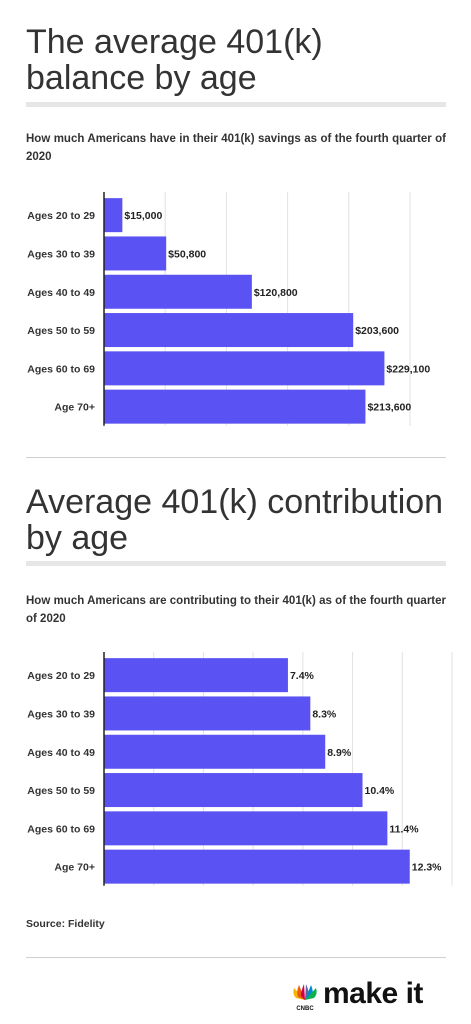 The width and height of the screenshot is (471, 1024). What do you see at coordinates (305, 998) in the screenshot?
I see `cnbc-peacock-icon: CNBC` at bounding box center [305, 998].